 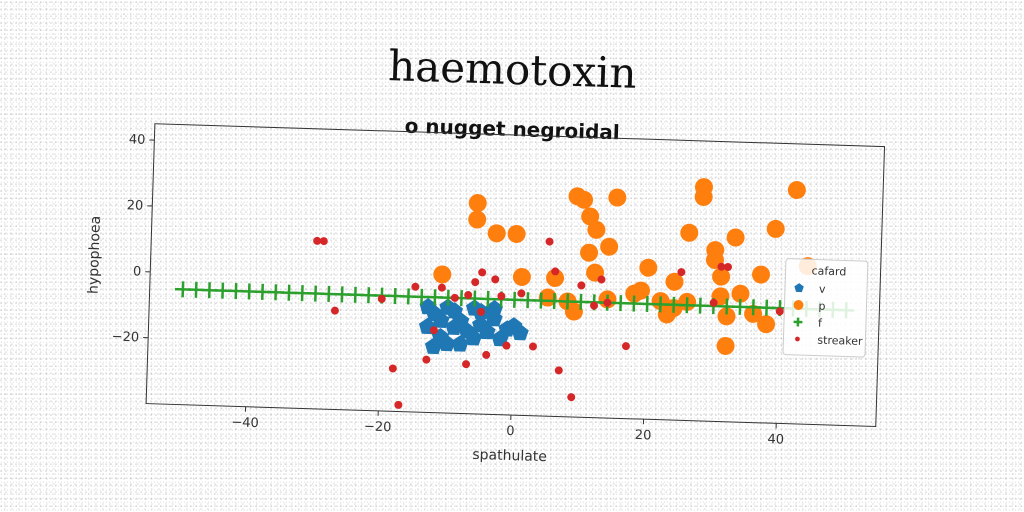 I want to click on legend-marker-streaker, so click(x=797, y=339).